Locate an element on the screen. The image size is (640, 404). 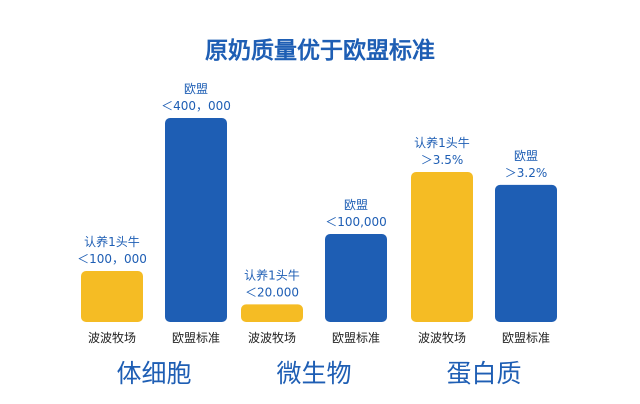
group-label: 体细胞 is located at coordinates (153, 373).